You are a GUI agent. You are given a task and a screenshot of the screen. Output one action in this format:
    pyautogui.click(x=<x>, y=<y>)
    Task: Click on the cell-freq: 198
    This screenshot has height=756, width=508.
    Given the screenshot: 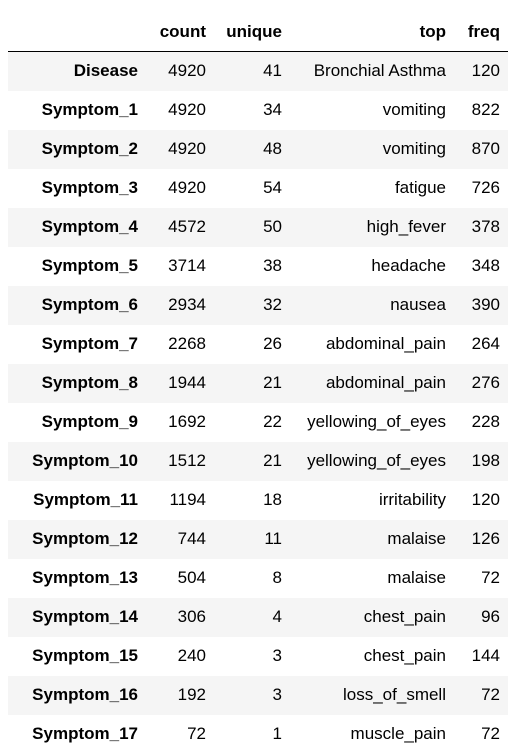 What is the action you would take?
    pyautogui.click(x=485, y=460)
    